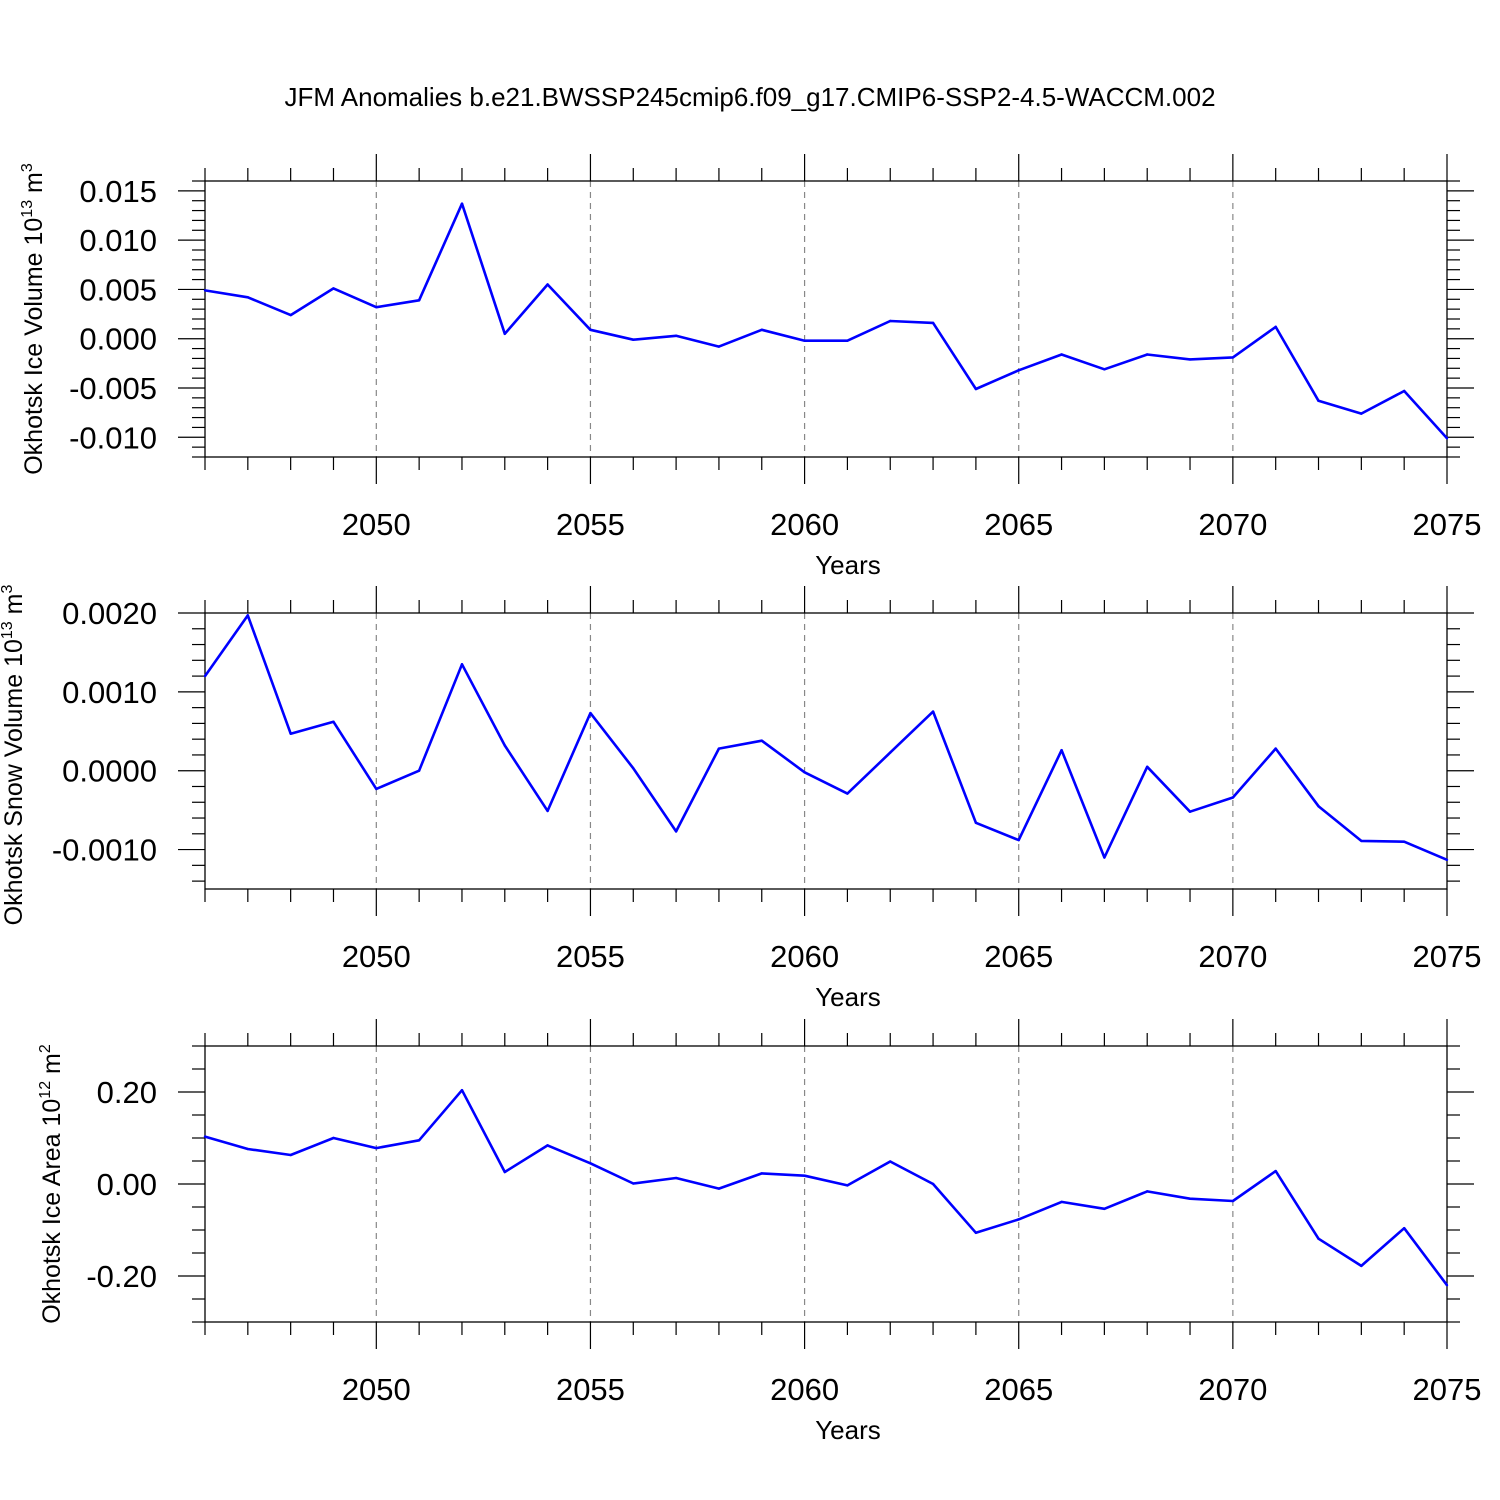 Image resolution: width=1500 pixels, height=1500 pixels. I want to click on y-axis-label-main: Okhotsk Snow Volume 10, so click(14, 782).